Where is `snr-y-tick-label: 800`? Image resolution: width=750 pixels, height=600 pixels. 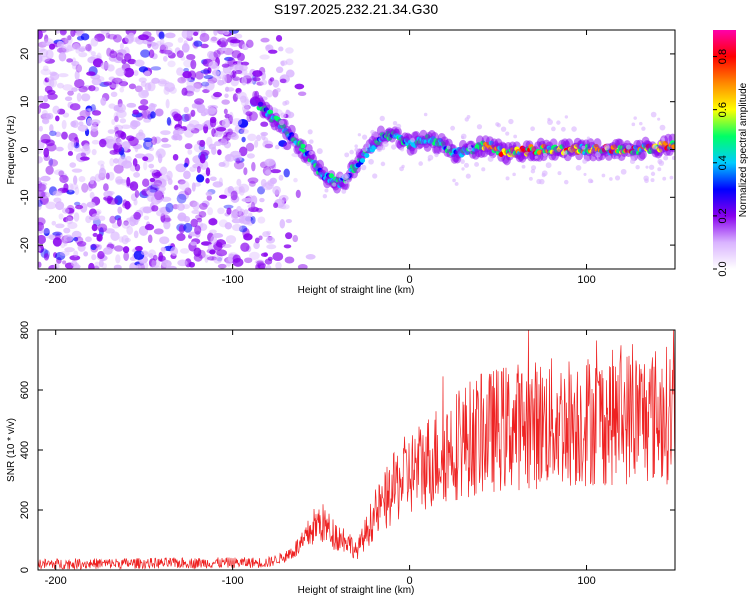
snr-y-tick-label: 800 is located at coordinates (25, 330).